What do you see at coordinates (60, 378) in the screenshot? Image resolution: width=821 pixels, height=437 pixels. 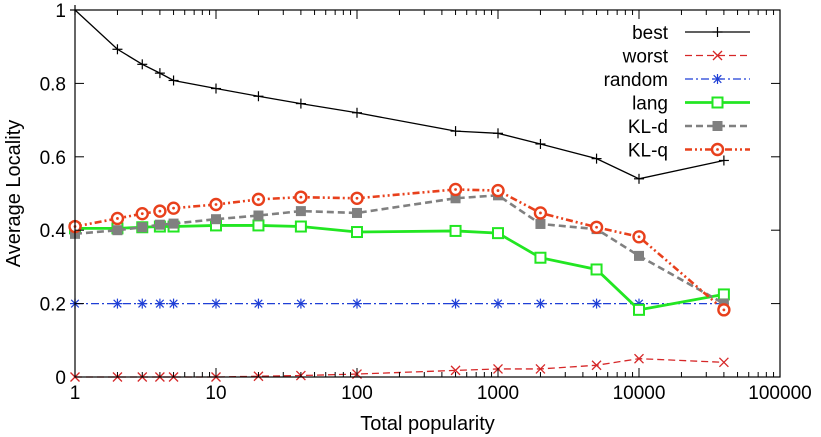 I see `y-tick-label: 0` at bounding box center [60, 378].